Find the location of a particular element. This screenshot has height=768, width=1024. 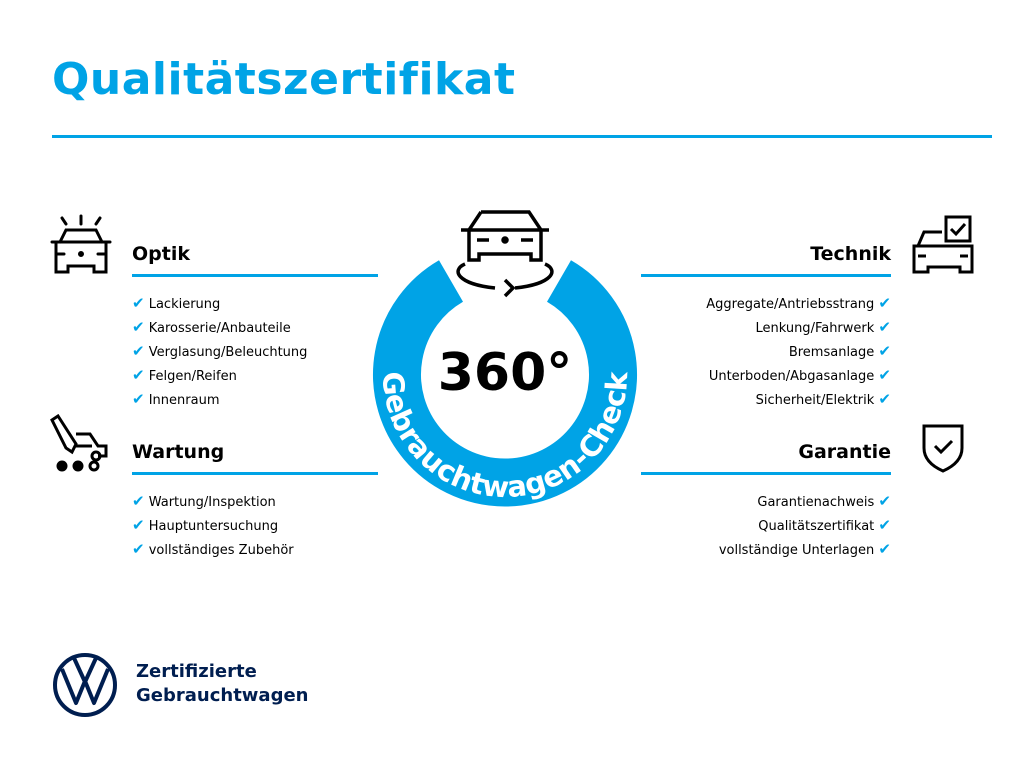

360-check-badge: Gebrauchtwagen-Check 360° is located at coordinates (505, 358).